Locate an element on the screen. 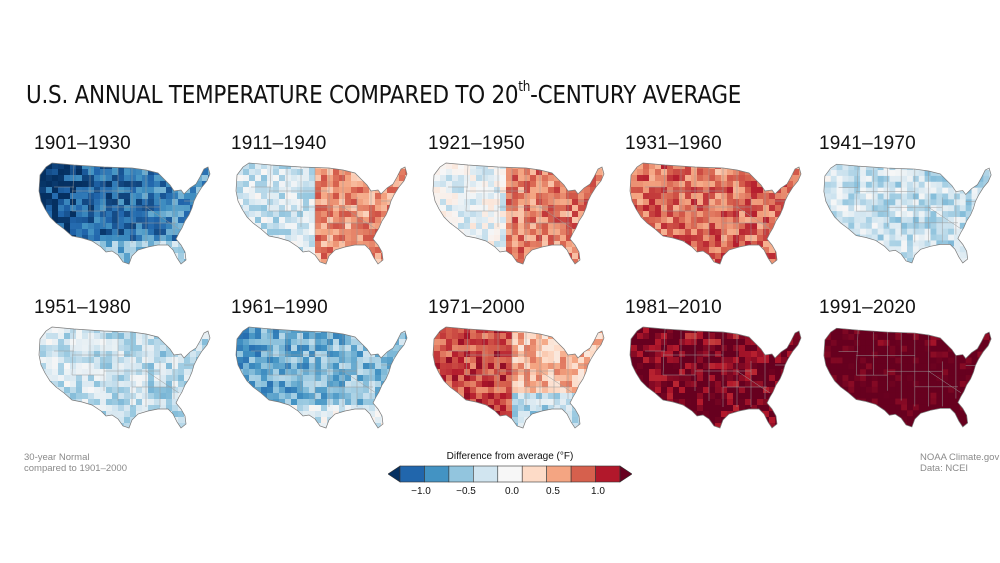 The height and width of the screenshot is (563, 1000). map-panel-1991-2020: 1991–2020 is located at coordinates (909, 372).